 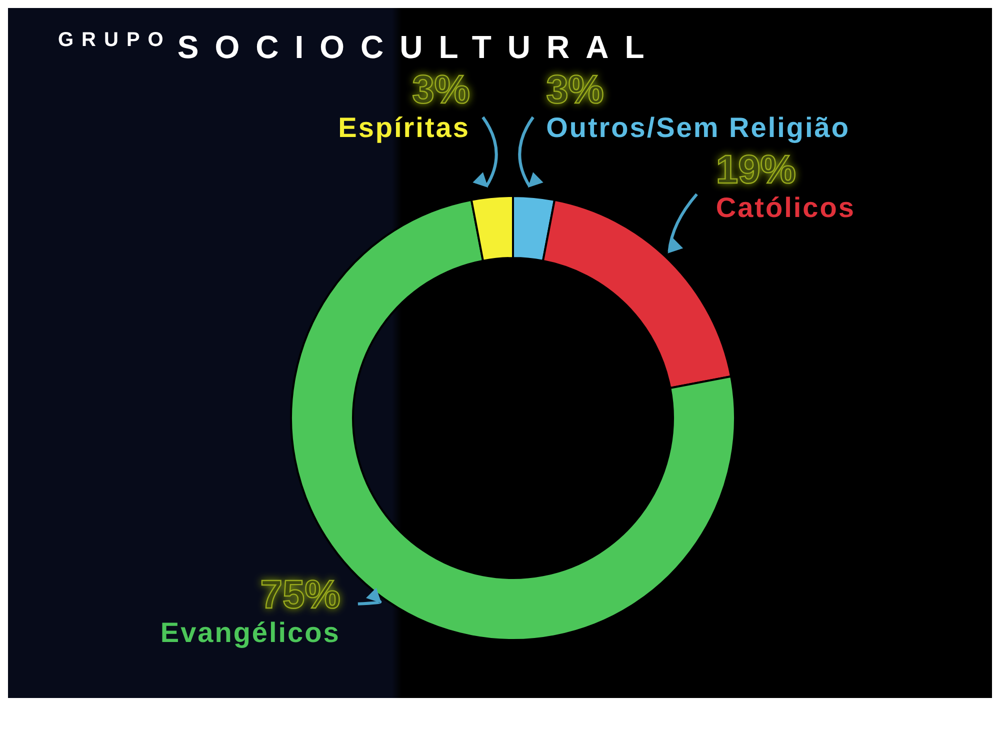 What do you see at coordinates (300, 595) in the screenshot?
I see `data-label: 75%` at bounding box center [300, 595].